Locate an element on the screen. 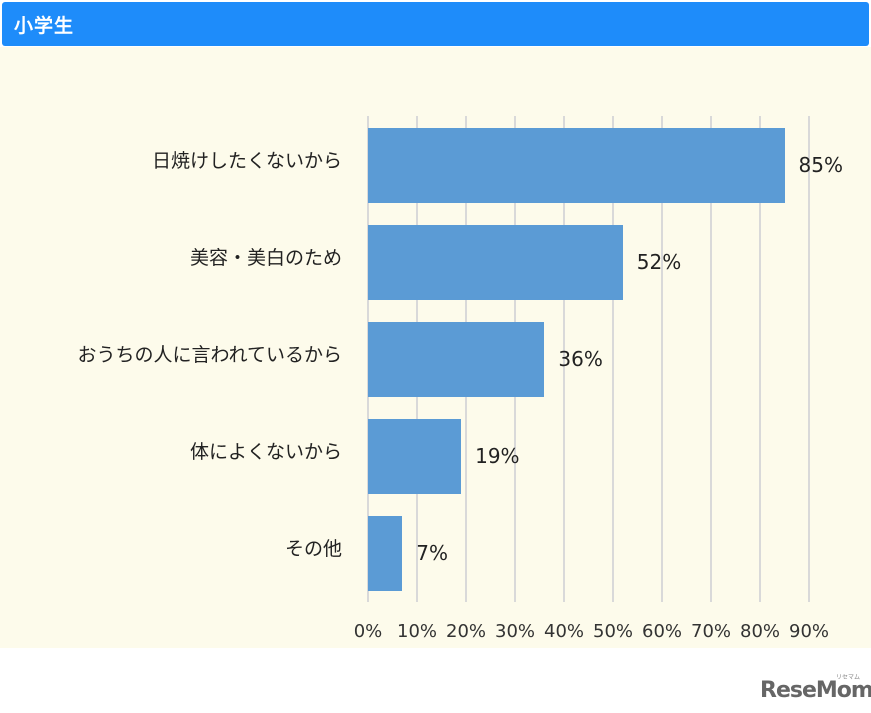  category-label: その他 is located at coordinates (313, 549).